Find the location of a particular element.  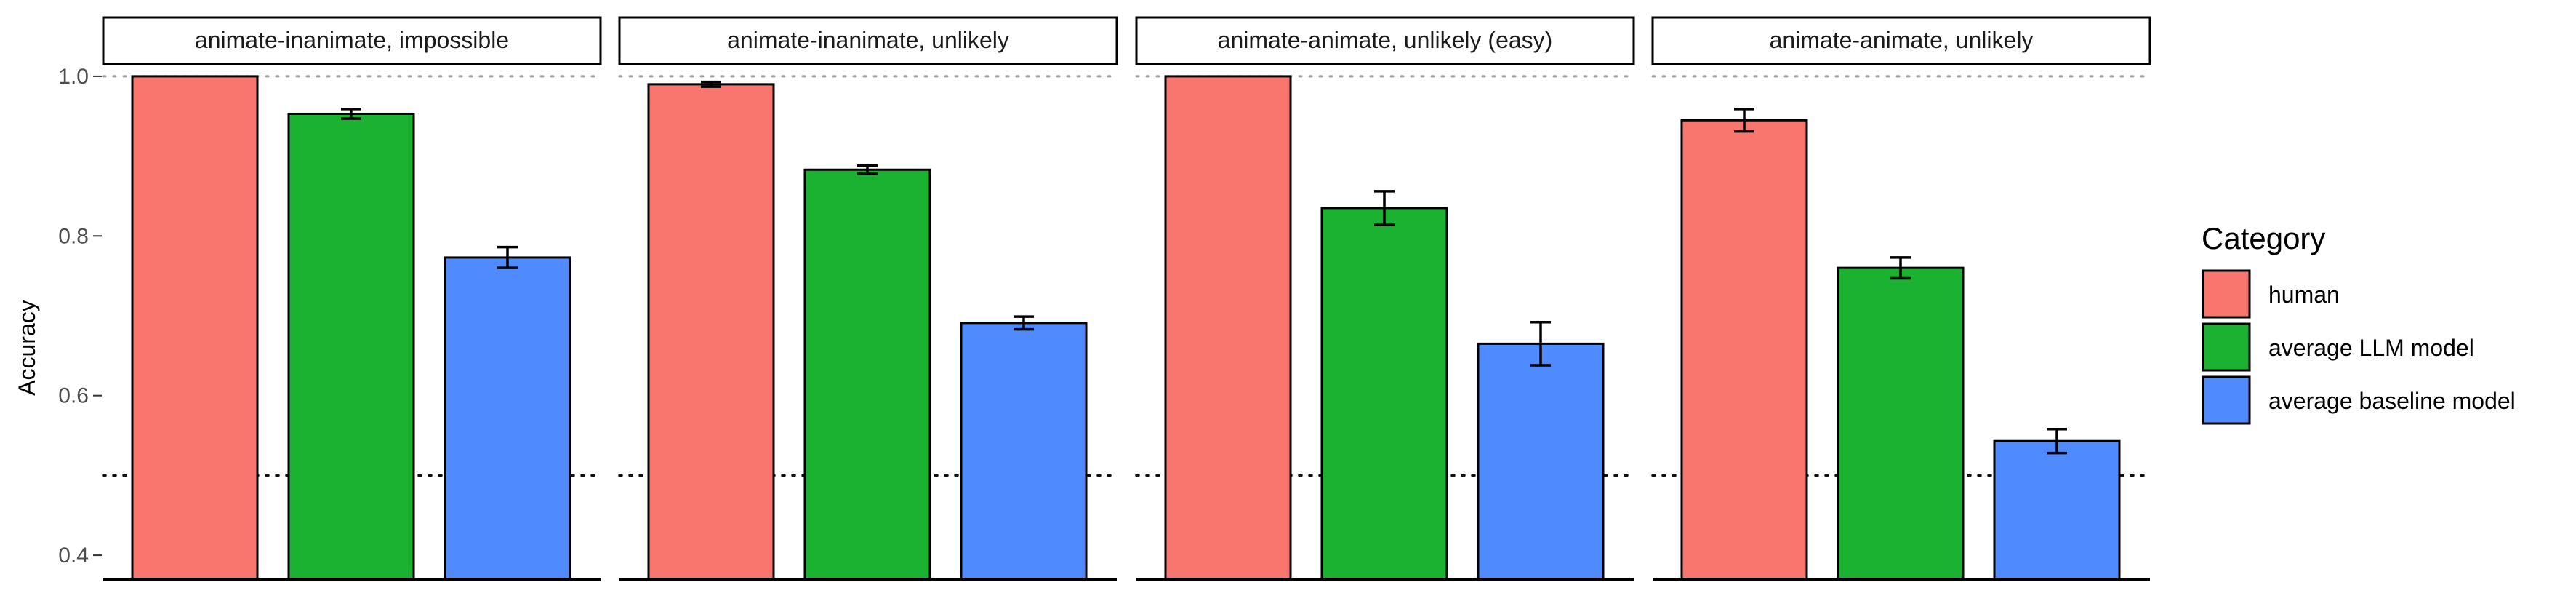

facet-title: animate-inanimate, unlikely is located at coordinates (868, 40).